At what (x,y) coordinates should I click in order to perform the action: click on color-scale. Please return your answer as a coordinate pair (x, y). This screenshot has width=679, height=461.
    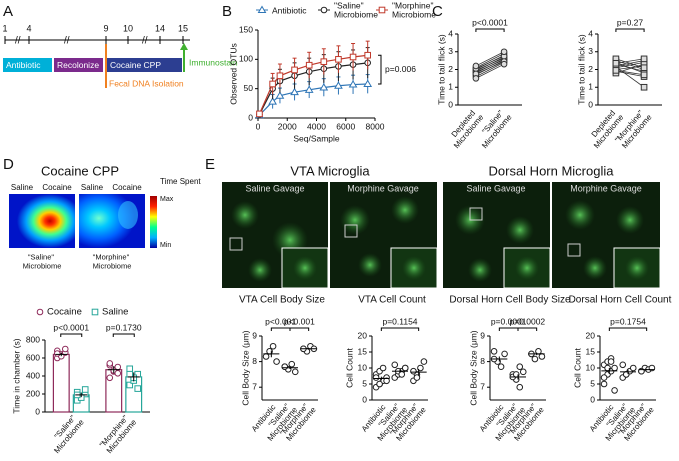
    Looking at the image, I should click on (153, 222).